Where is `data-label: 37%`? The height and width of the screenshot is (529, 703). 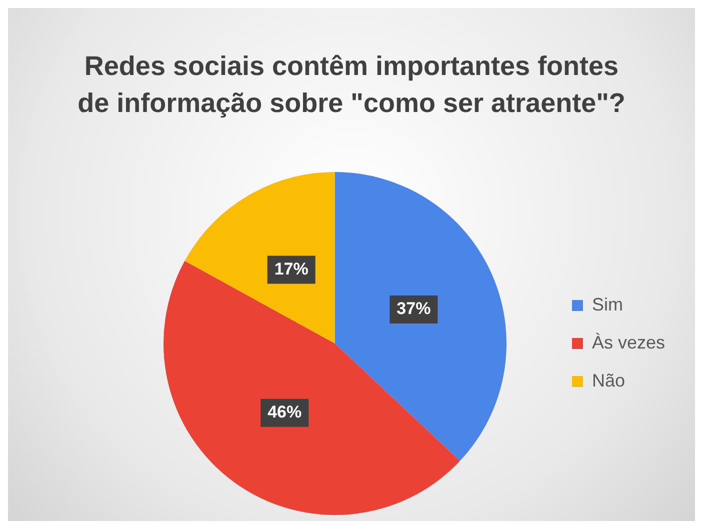
data-label: 37% is located at coordinates (413, 308).